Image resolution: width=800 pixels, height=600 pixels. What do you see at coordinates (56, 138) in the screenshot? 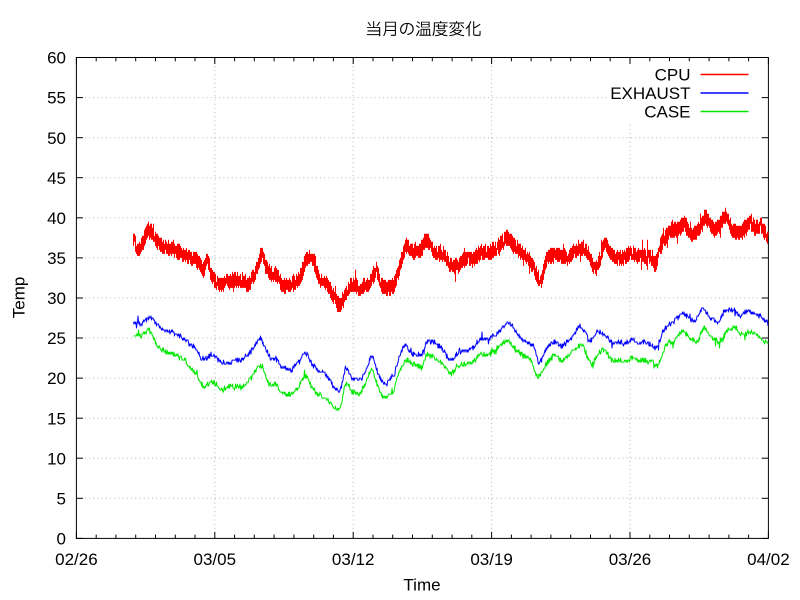
I see `svg-text: 50` at bounding box center [56, 138].